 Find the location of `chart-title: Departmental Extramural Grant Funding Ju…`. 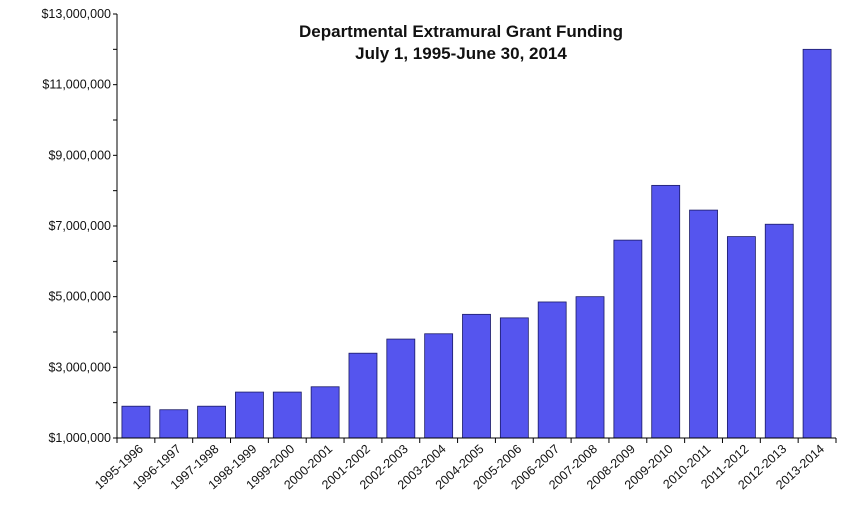

chart-title: Departmental Extramural Grant Funding Ju… is located at coordinates (461, 42).